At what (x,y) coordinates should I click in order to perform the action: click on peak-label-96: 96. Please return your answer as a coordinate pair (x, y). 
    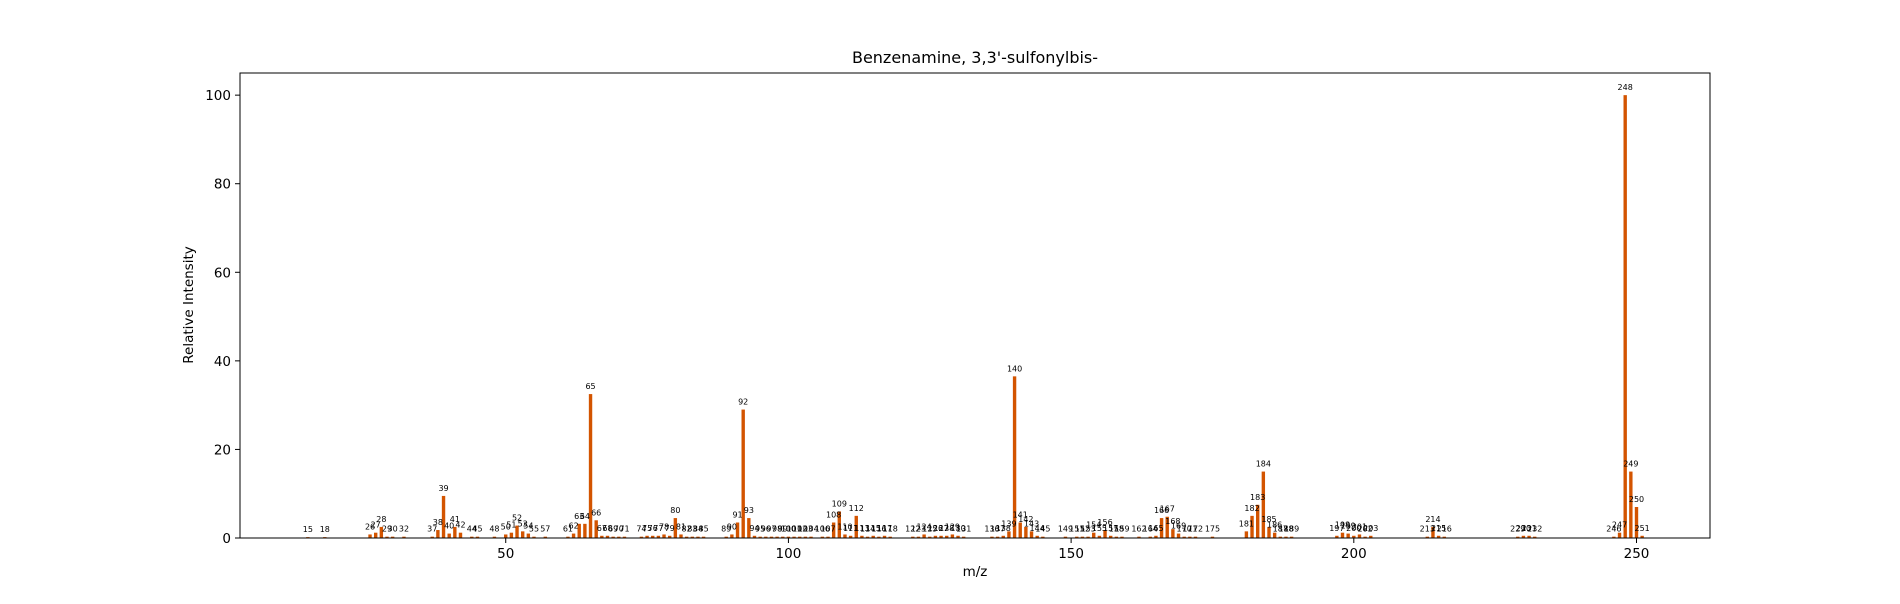
    Looking at the image, I should click on (766, 529).